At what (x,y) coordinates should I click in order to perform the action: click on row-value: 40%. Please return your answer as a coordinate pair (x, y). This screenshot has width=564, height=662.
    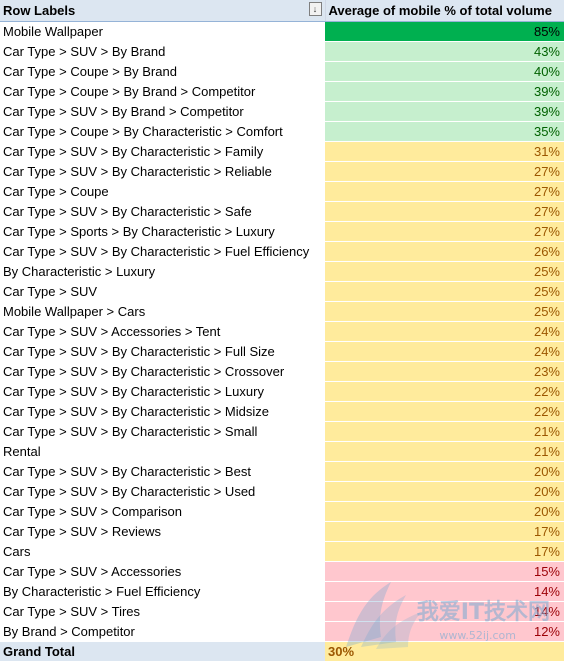
    Looking at the image, I should click on (444, 71).